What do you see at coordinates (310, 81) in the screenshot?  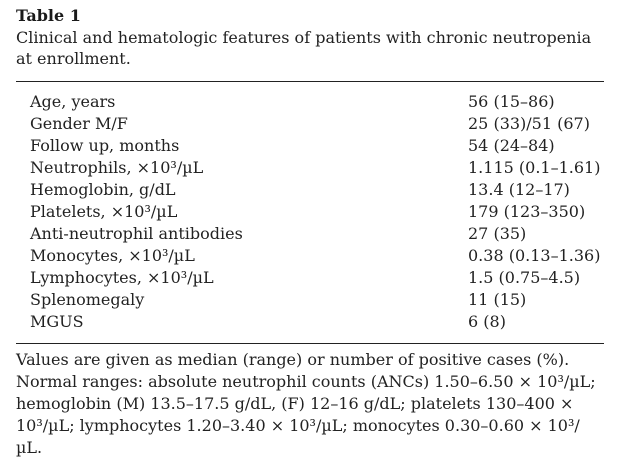 I see `table-top-rule` at bounding box center [310, 81].